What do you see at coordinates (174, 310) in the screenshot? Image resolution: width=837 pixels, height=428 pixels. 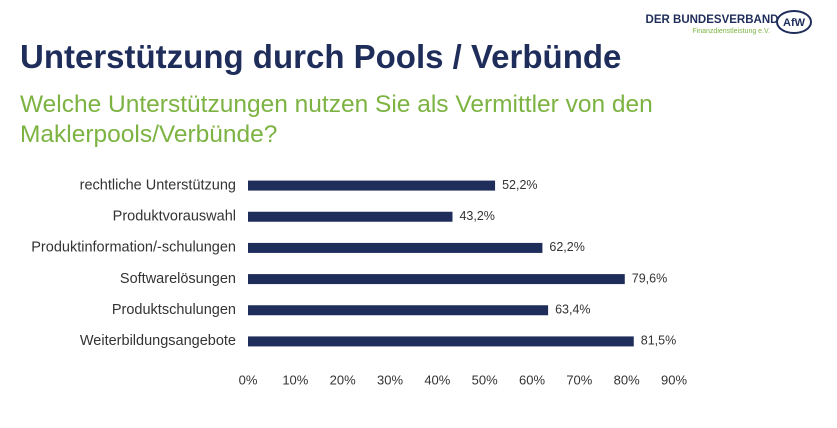 I see `y-tick-label: Produktschulungen` at bounding box center [174, 310].